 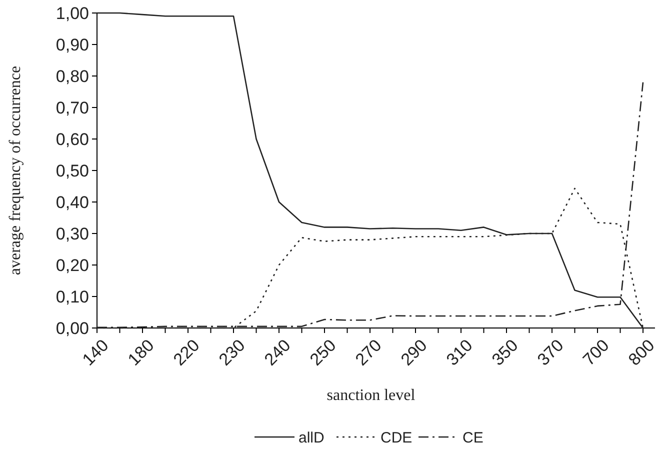 What do you see at coordinates (72, 108) in the screenshot?
I see `y-tick-label: 0,70` at bounding box center [72, 108].